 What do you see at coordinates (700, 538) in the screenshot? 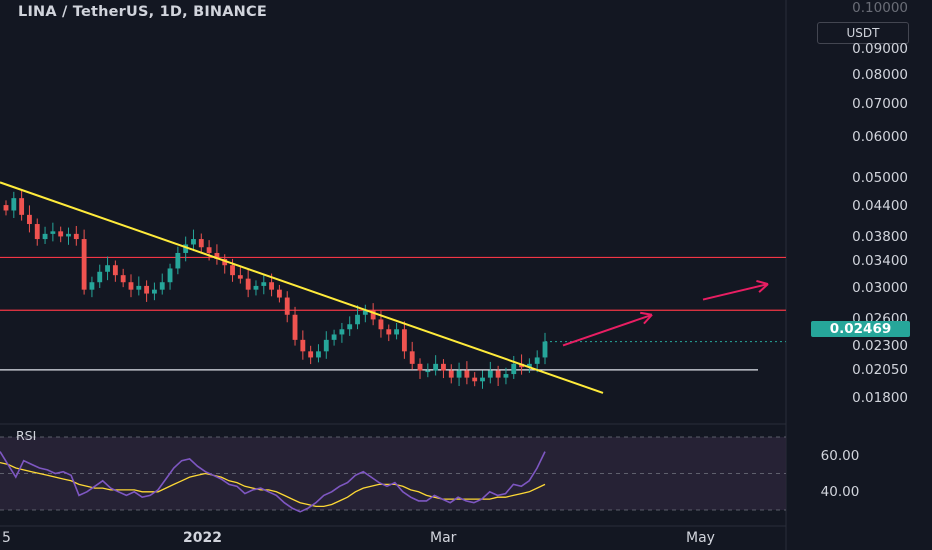
I see `date-tick-label: May` at bounding box center [700, 538].